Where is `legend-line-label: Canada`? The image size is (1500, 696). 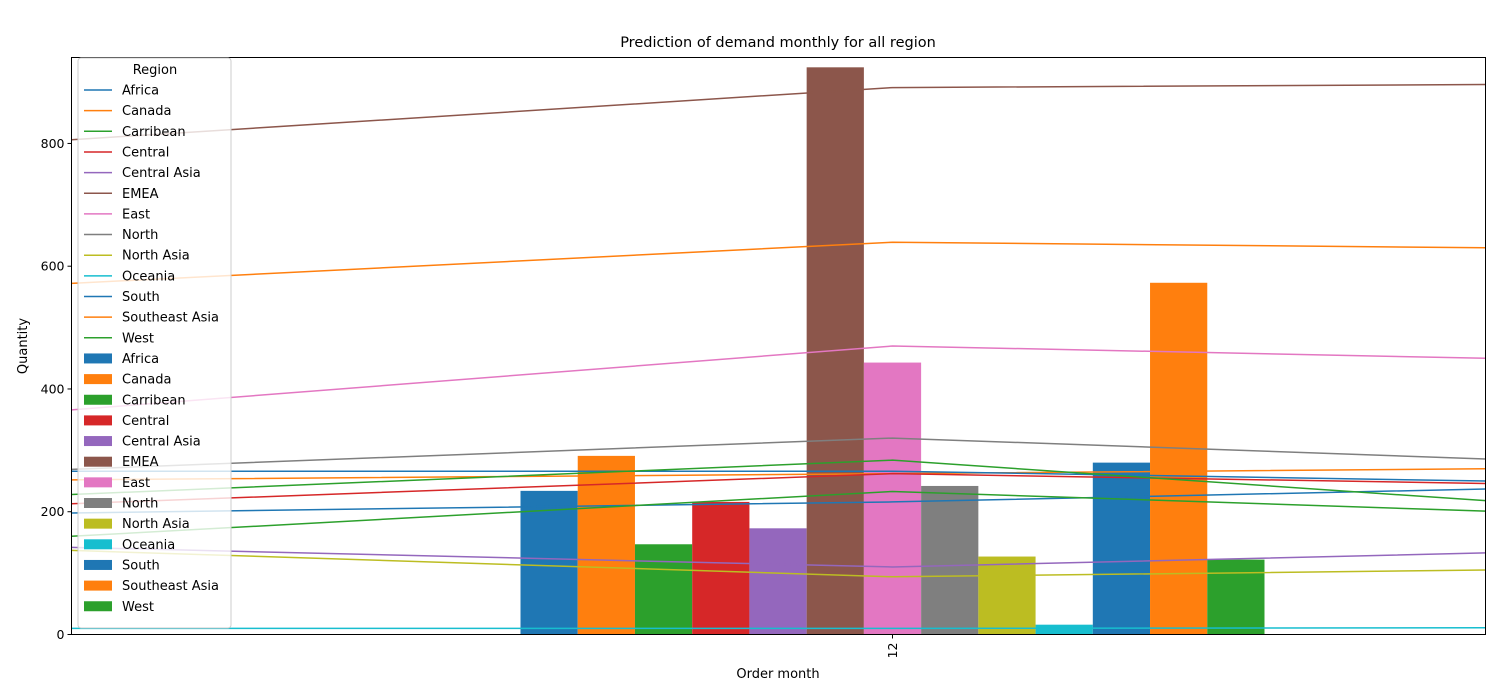
legend-line-label: Canada is located at coordinates (146, 111).